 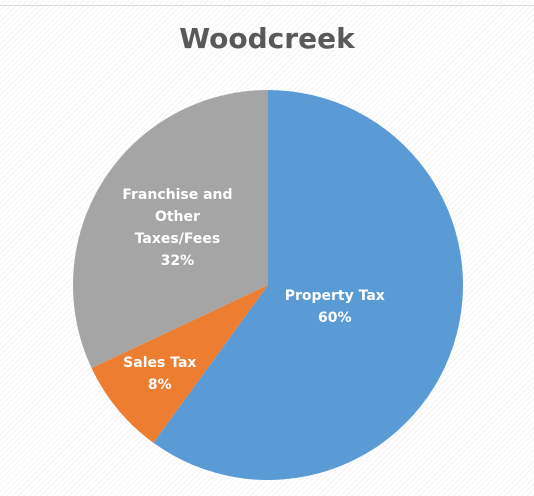 What do you see at coordinates (159, 385) in the screenshot?
I see `value-label: 8%` at bounding box center [159, 385].